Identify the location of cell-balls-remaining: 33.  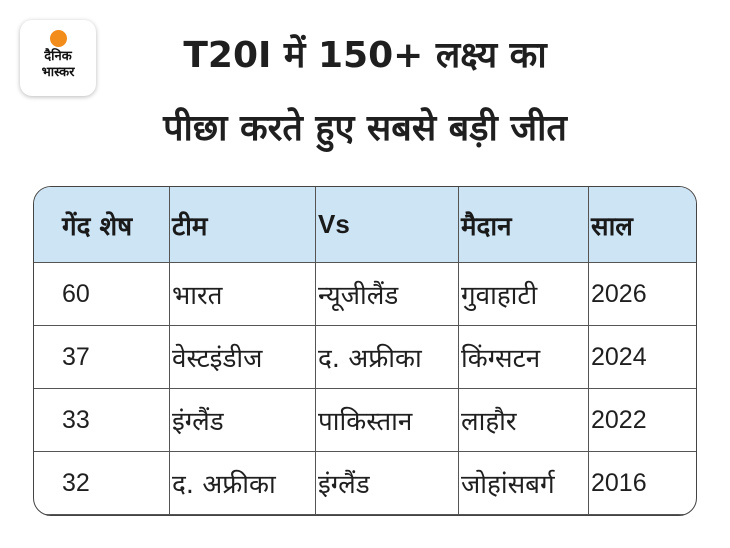
(102, 420).